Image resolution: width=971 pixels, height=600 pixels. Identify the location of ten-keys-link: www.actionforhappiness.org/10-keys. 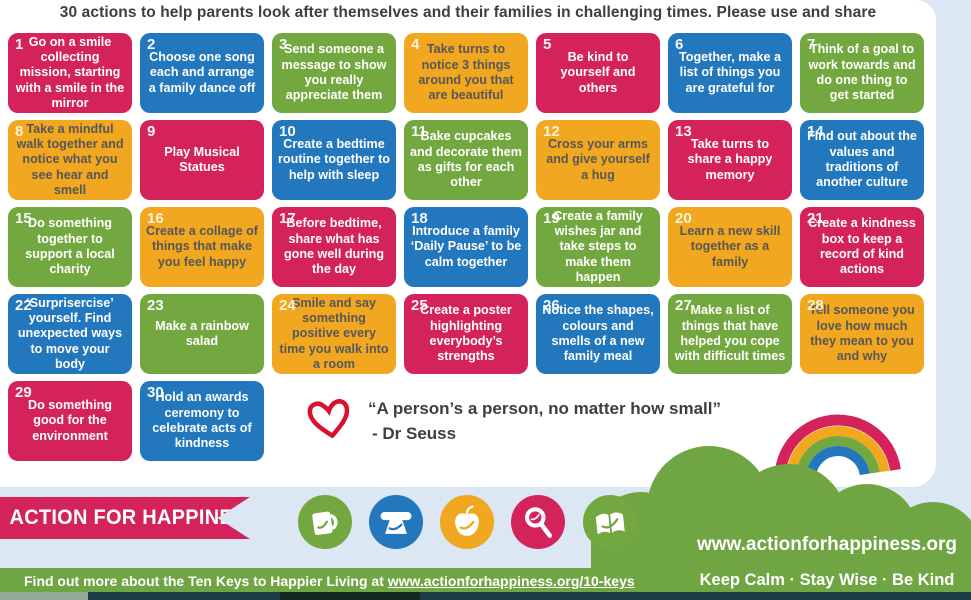
(511, 581).